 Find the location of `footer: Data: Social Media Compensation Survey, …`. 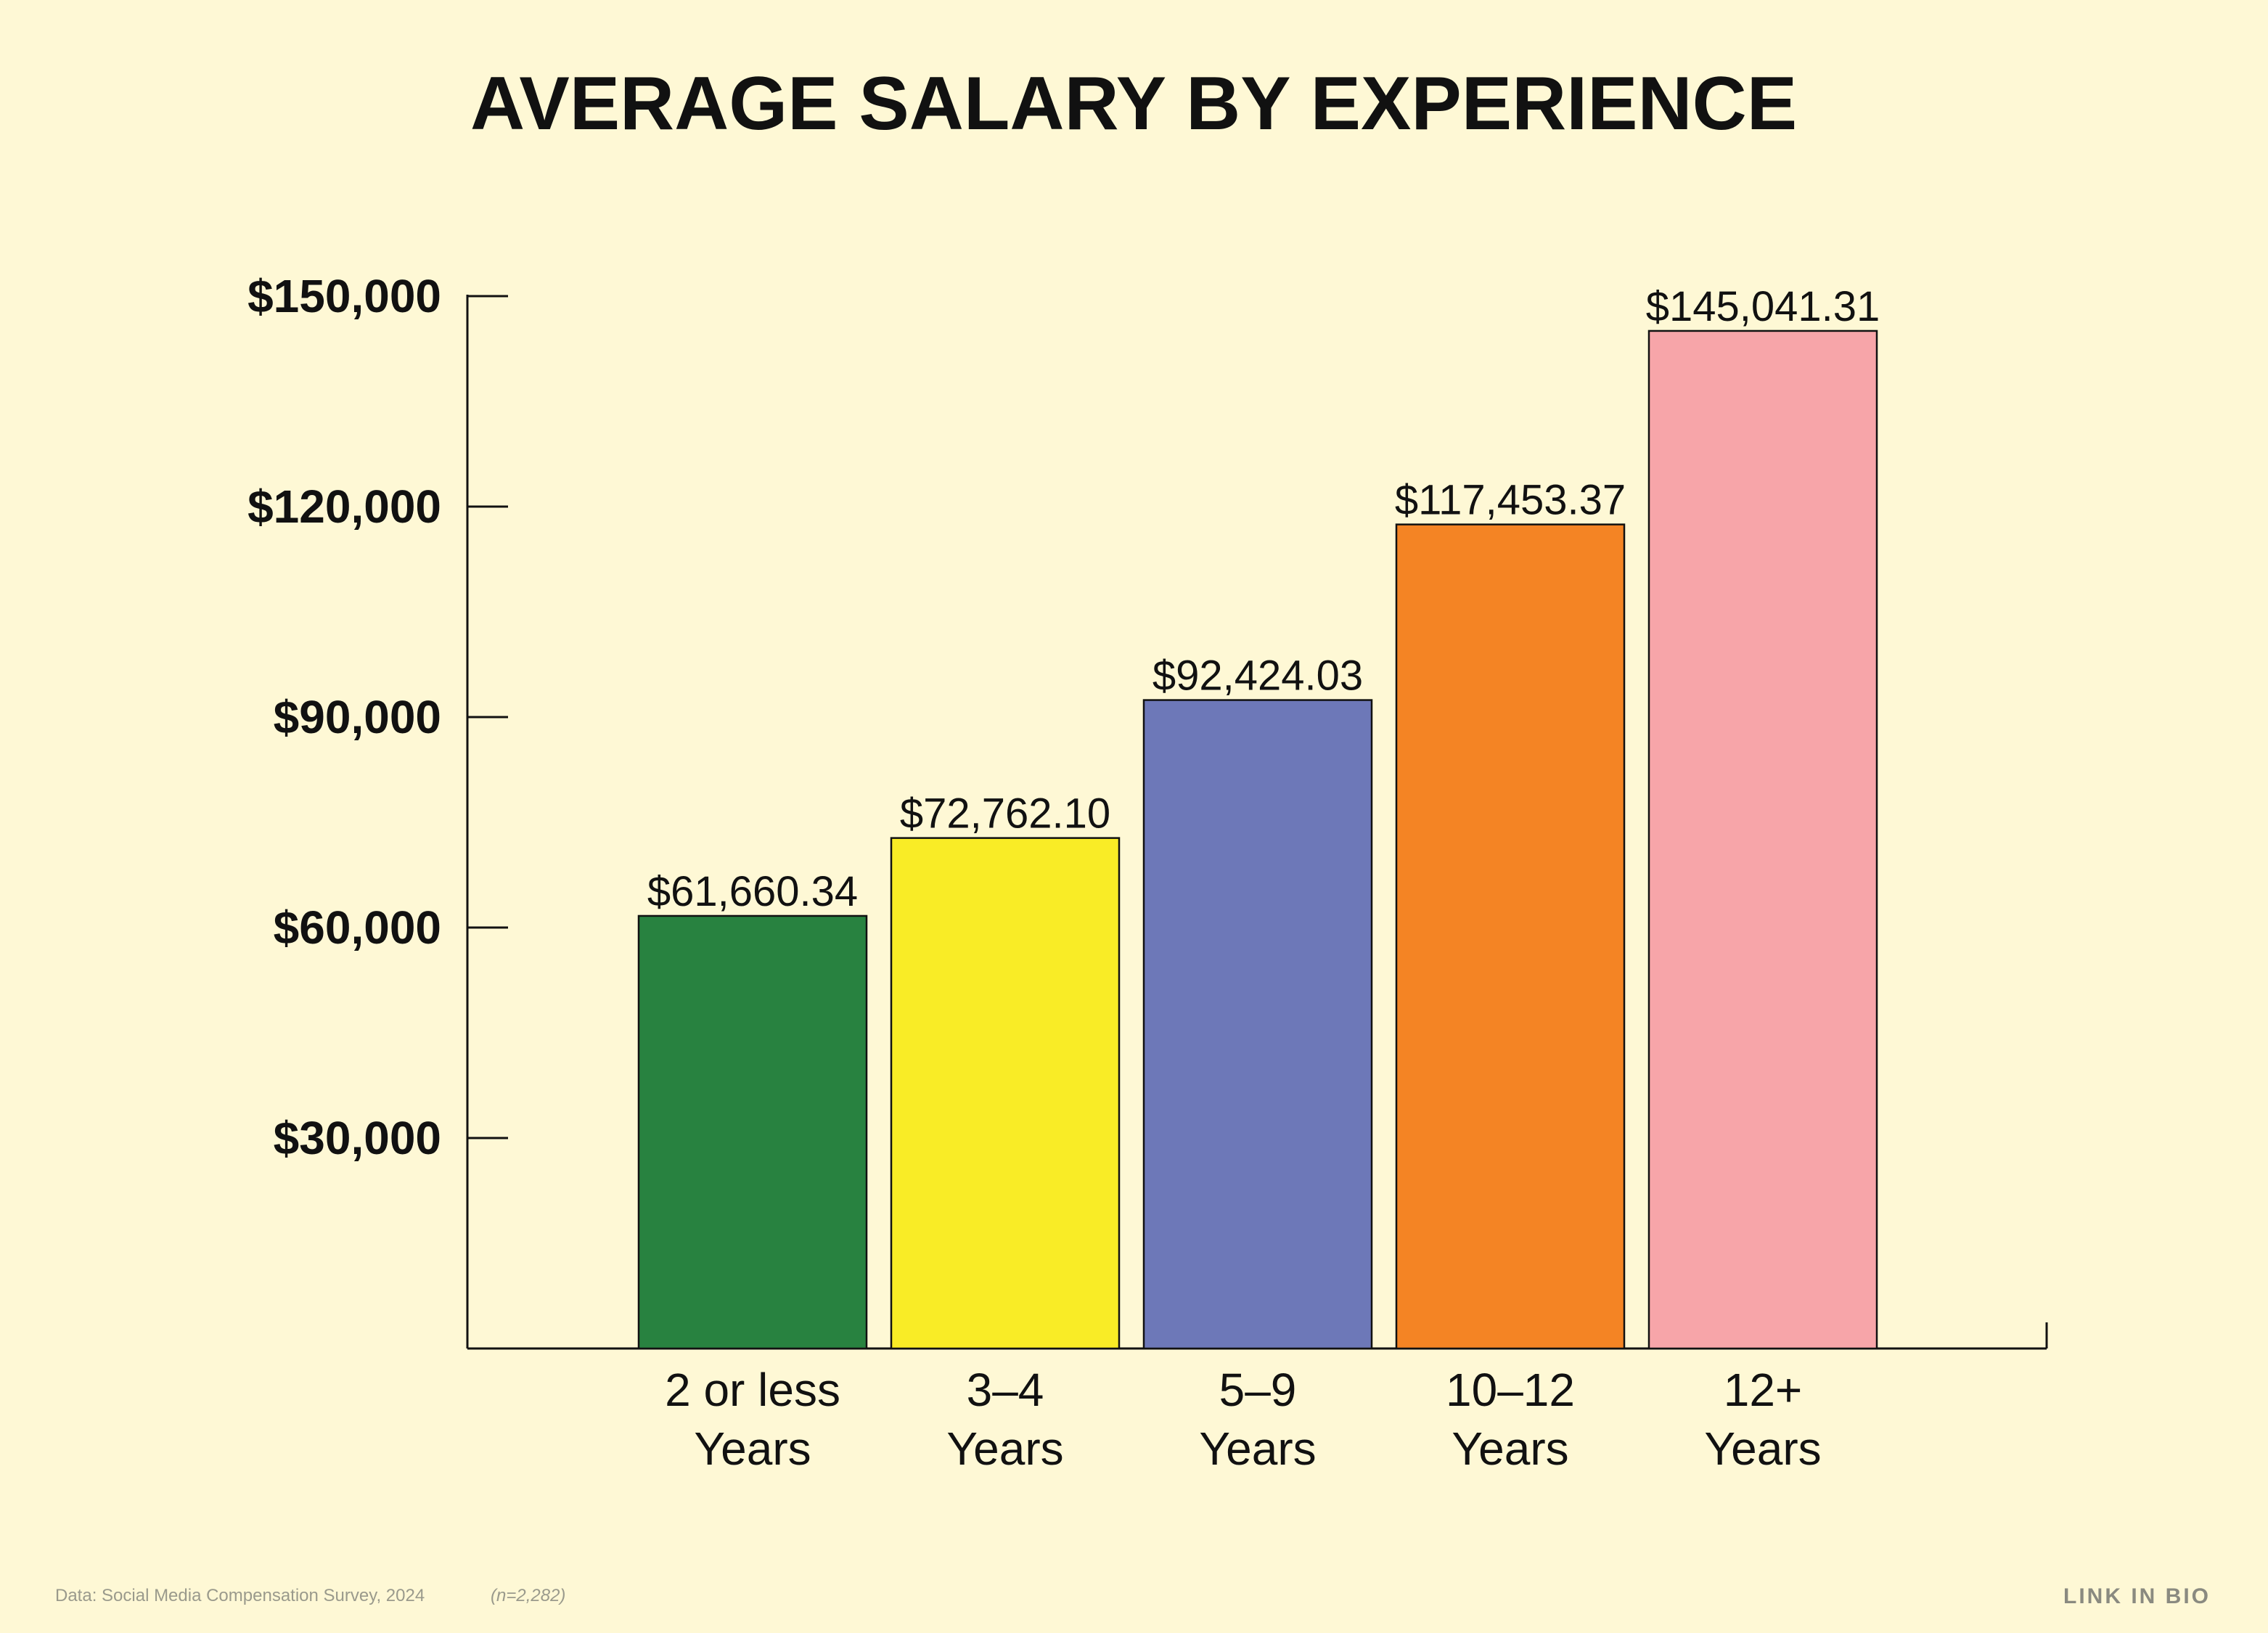

footer: Data: Social Media Compensation Survey, … is located at coordinates (1133, 1596).